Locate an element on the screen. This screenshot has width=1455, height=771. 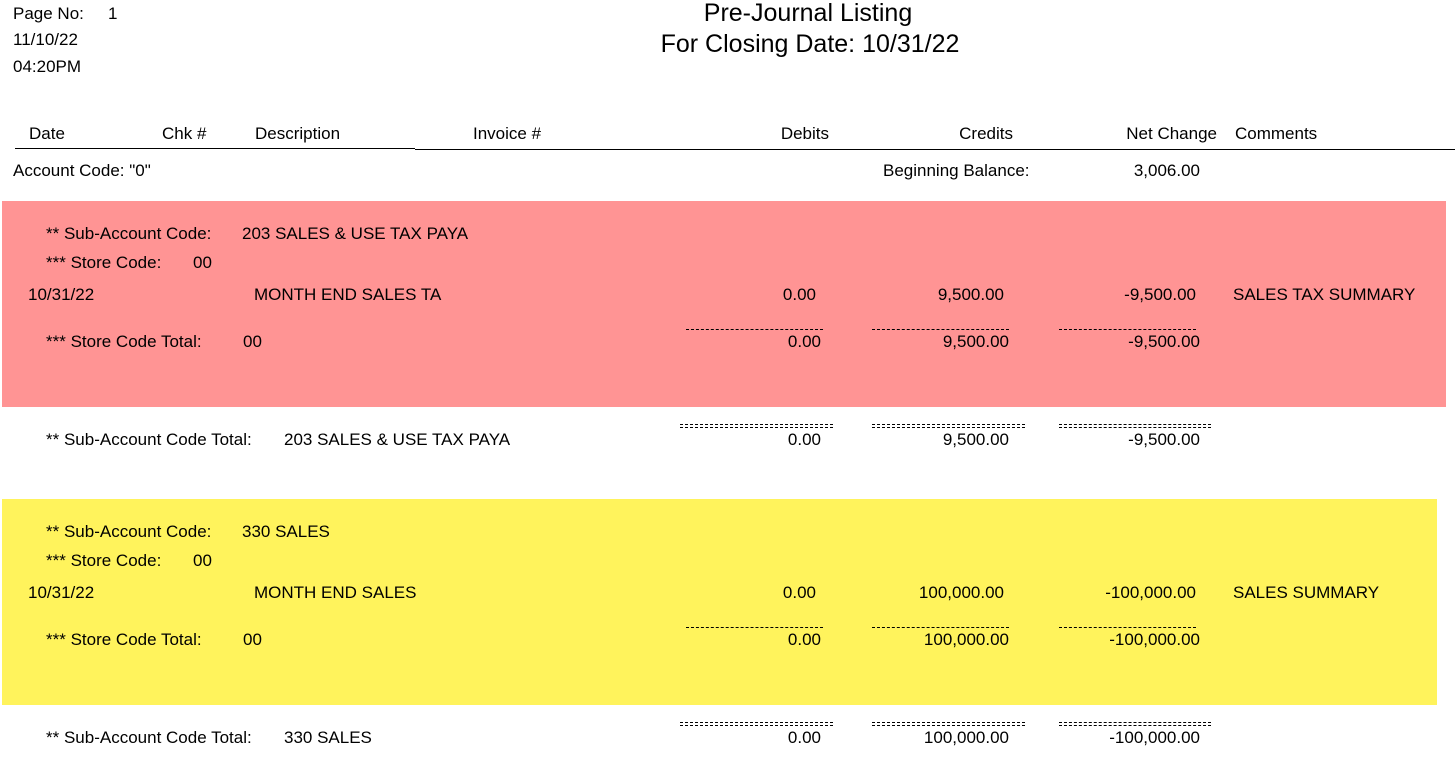
column-header: Description is located at coordinates (298, 133).